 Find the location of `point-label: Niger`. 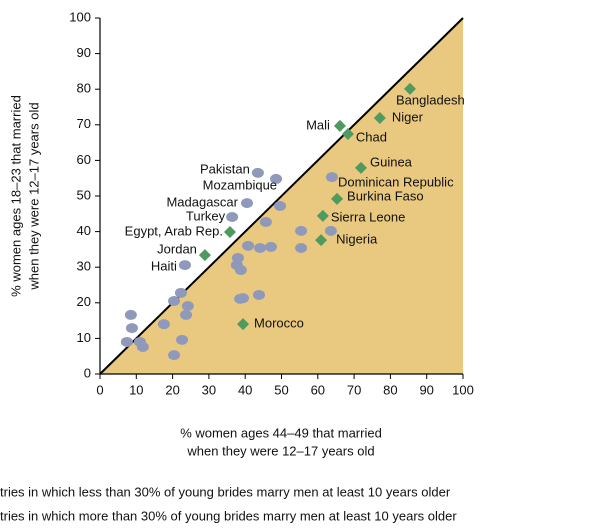

point-label: Niger is located at coordinates (408, 116).